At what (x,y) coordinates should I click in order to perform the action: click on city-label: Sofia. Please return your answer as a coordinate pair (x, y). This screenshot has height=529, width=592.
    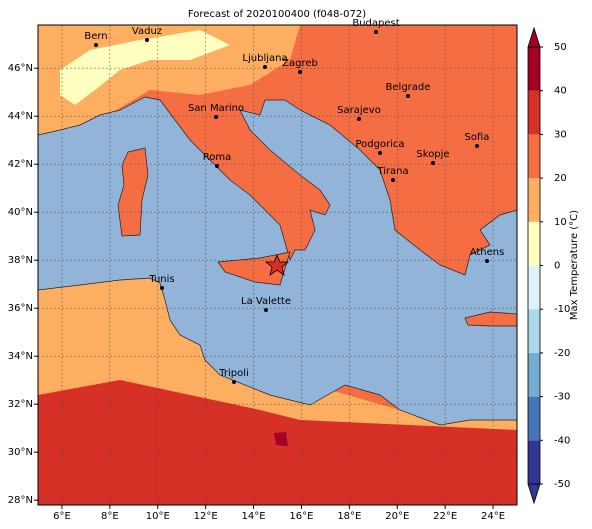
    Looking at the image, I should click on (477, 137).